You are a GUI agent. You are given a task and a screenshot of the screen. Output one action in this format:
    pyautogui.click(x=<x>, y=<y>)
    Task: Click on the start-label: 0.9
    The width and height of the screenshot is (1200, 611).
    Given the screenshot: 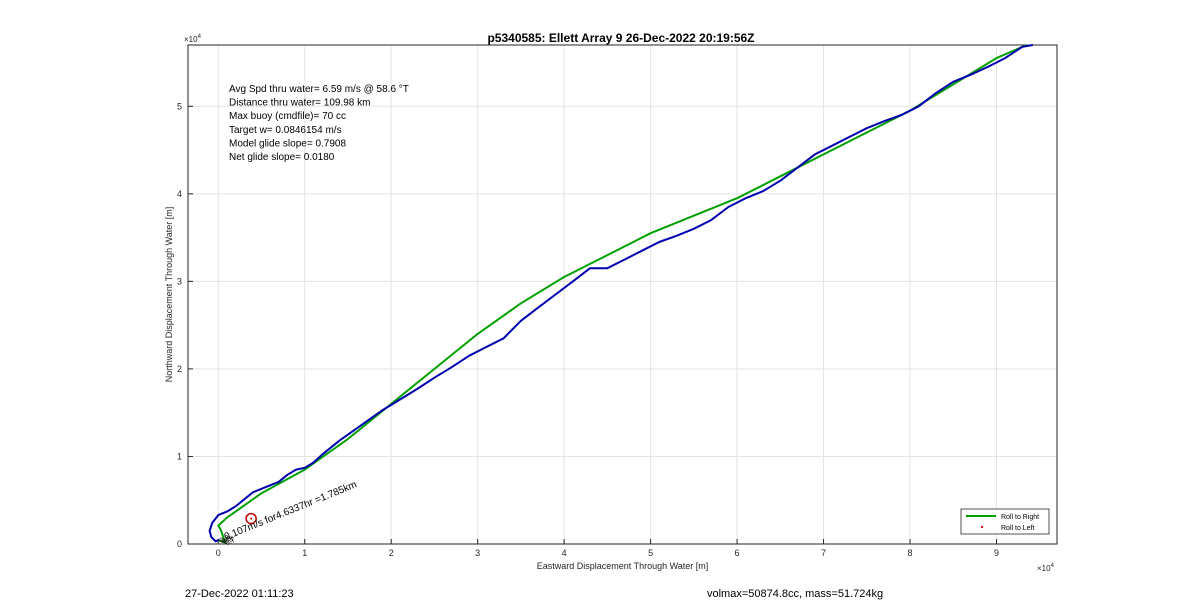 What is the action you would take?
    pyautogui.click(x=227, y=540)
    